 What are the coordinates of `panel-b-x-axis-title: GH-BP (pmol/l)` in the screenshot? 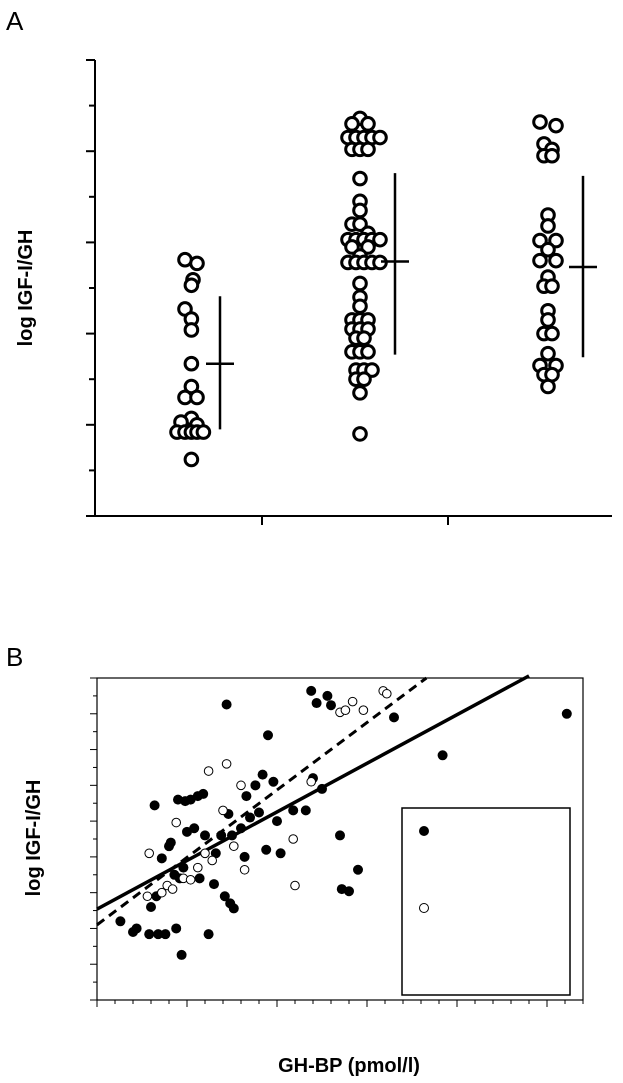 It's located at (349, 1066).